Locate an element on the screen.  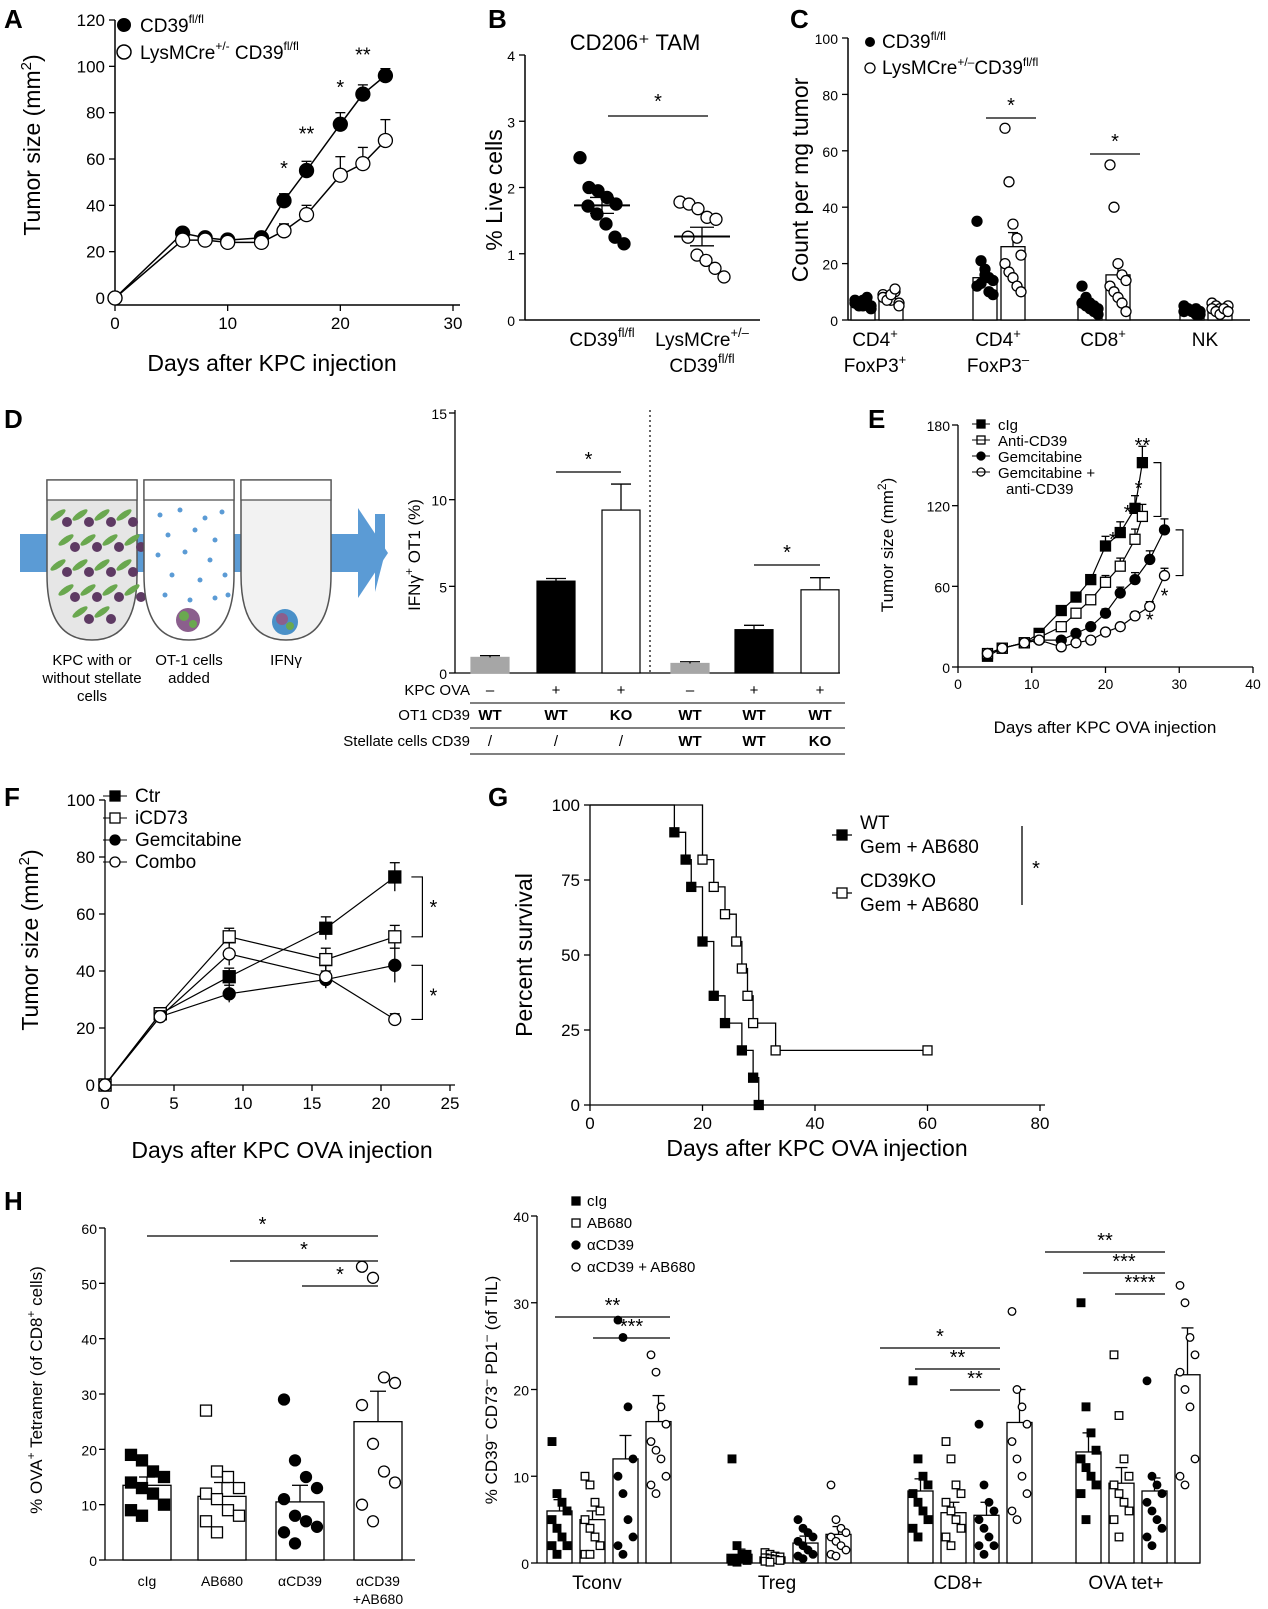
table-row-label: KPC OVA is located at coordinates (437, 690).